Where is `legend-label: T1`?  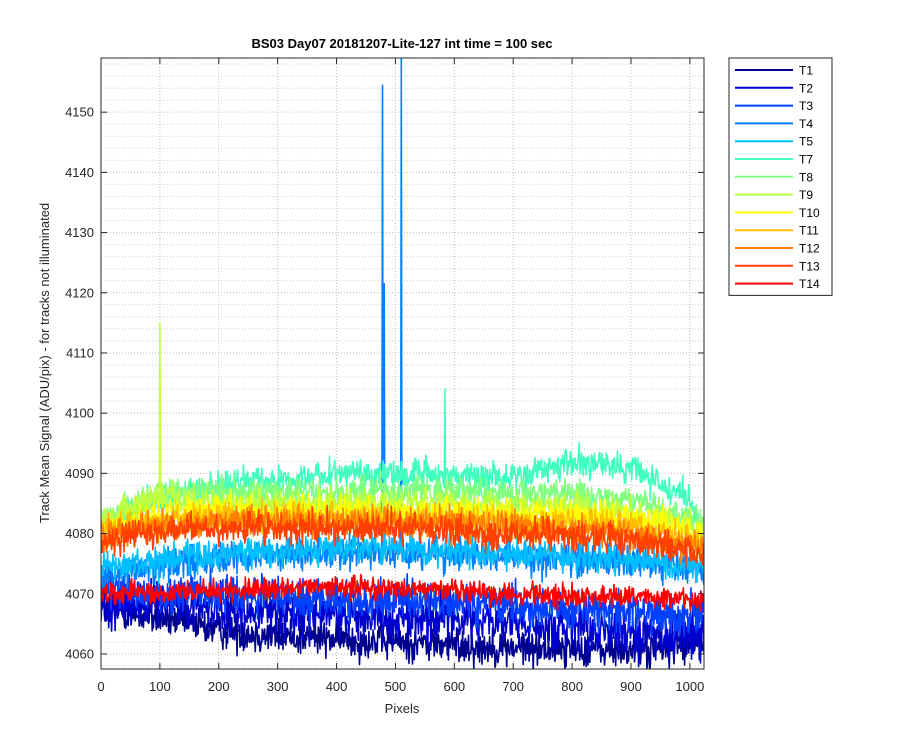
legend-label: T1 is located at coordinates (806, 71).